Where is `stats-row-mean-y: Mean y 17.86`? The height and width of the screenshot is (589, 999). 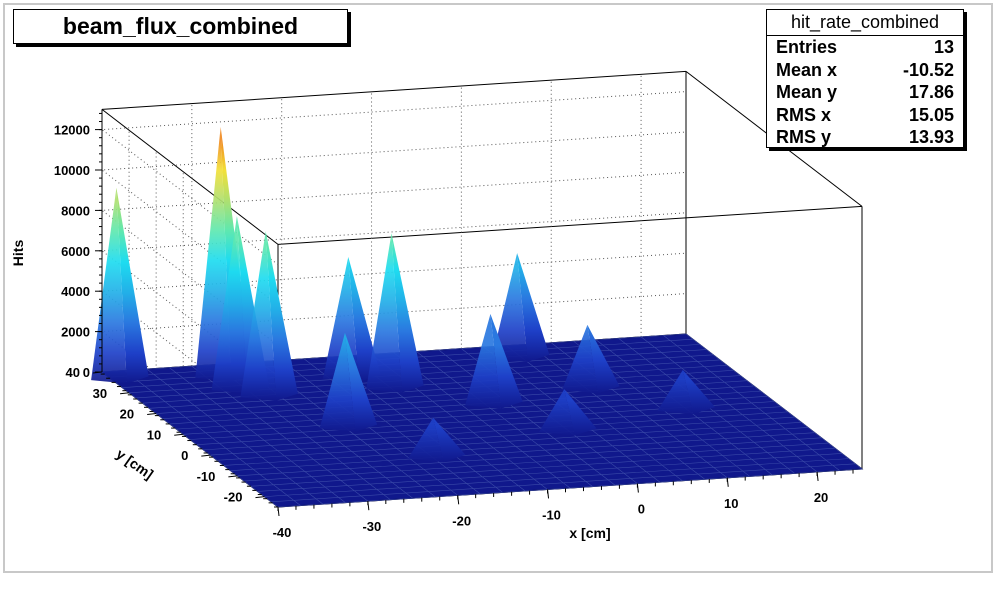 stats-row-mean-y: Mean y 17.86 is located at coordinates (865, 92).